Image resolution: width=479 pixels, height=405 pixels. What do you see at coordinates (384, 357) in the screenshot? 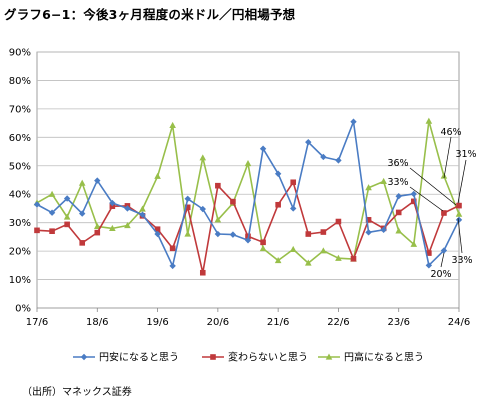
I see `legend-label: 円高になると思う` at bounding box center [384, 357].